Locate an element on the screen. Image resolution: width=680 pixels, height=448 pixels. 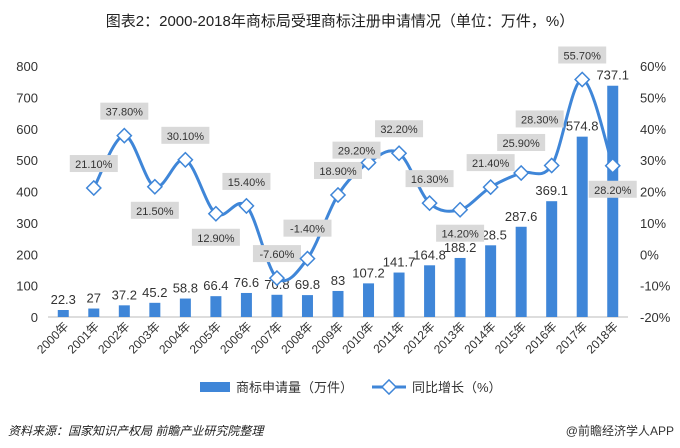
right-tick-label: 50% is located at coordinates (653, 97).